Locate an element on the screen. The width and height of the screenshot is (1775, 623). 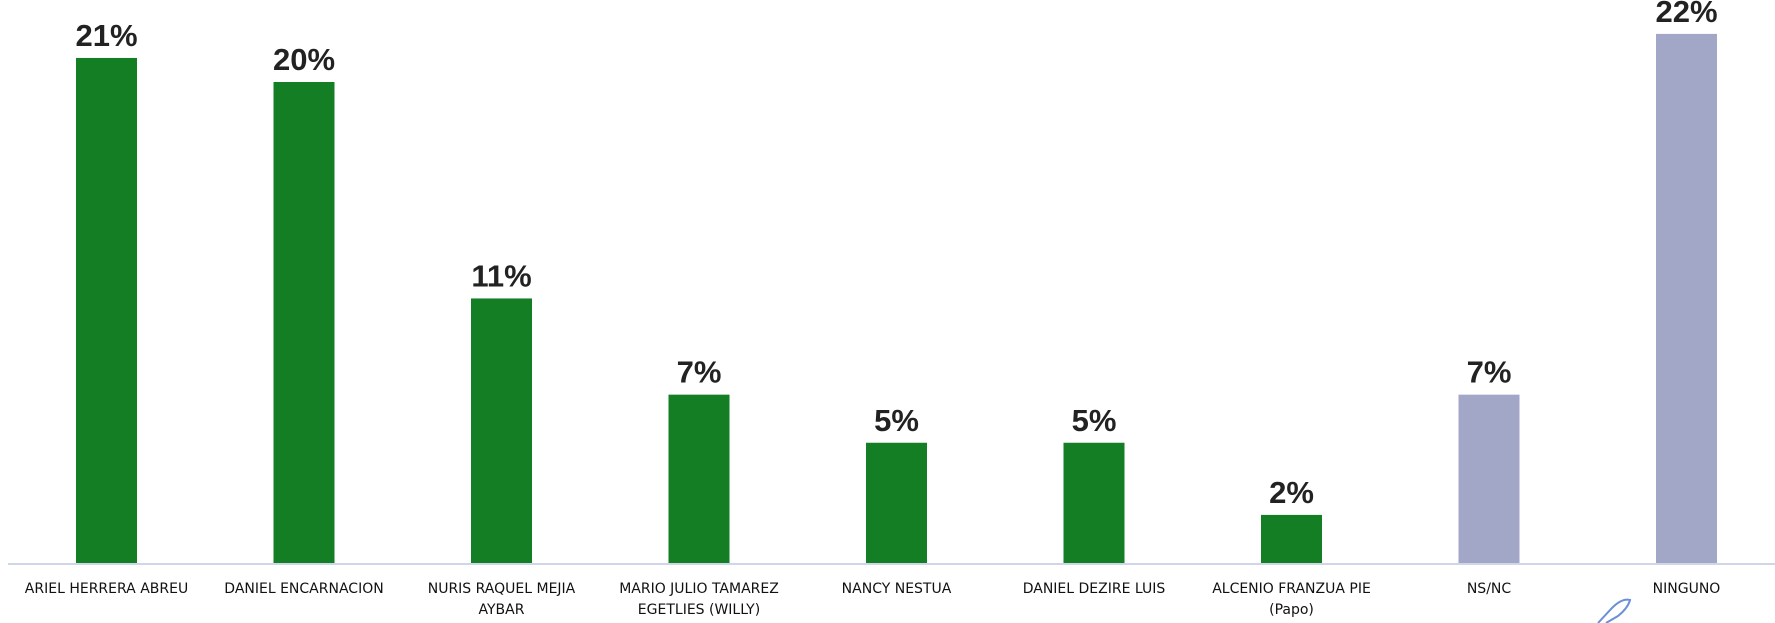
value-label-6: 5% is located at coordinates (1094, 420).